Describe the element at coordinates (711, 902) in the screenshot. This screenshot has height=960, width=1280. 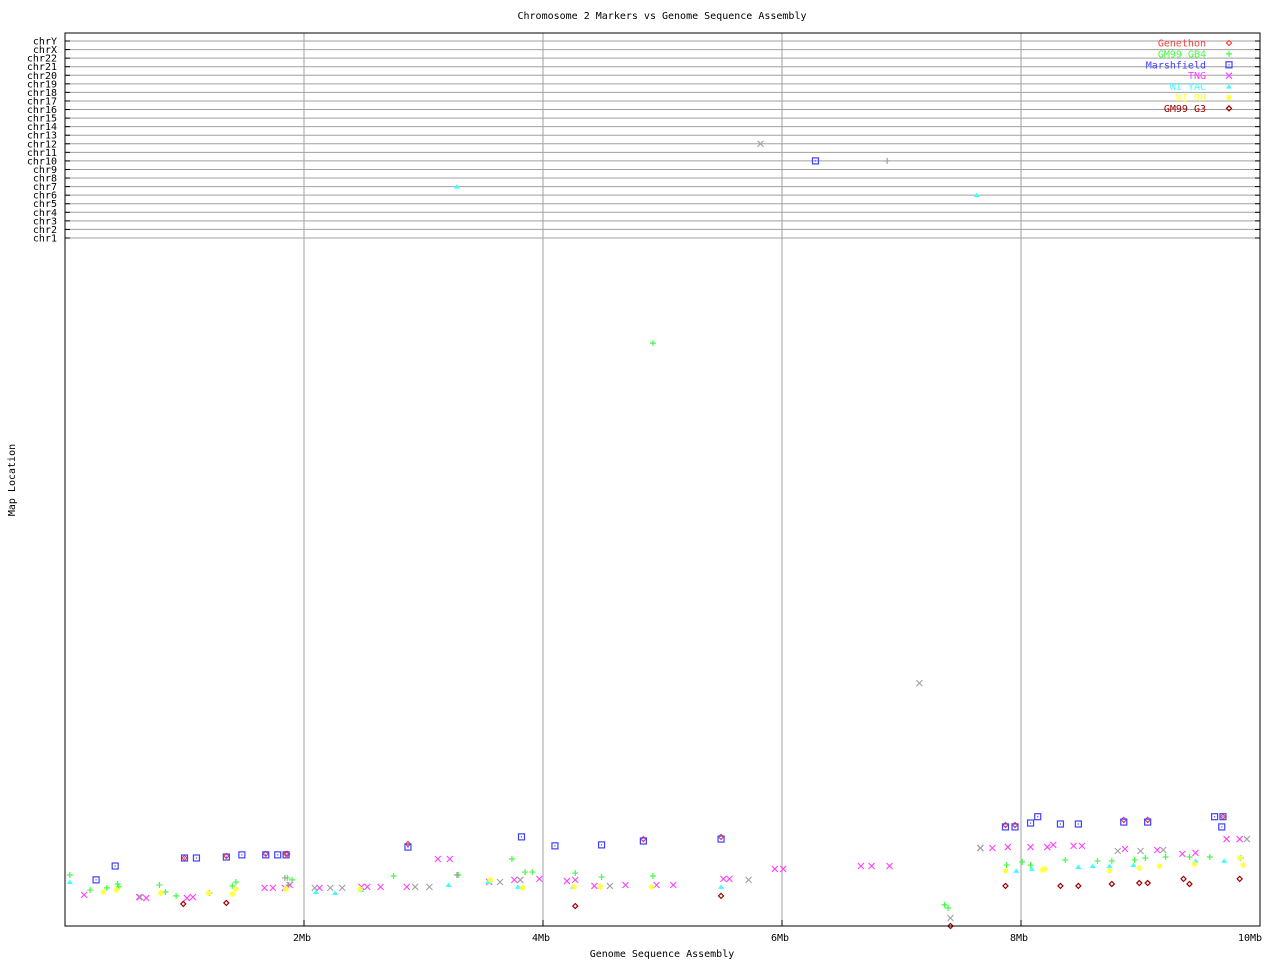
I see `series-gm99-g3` at that location.